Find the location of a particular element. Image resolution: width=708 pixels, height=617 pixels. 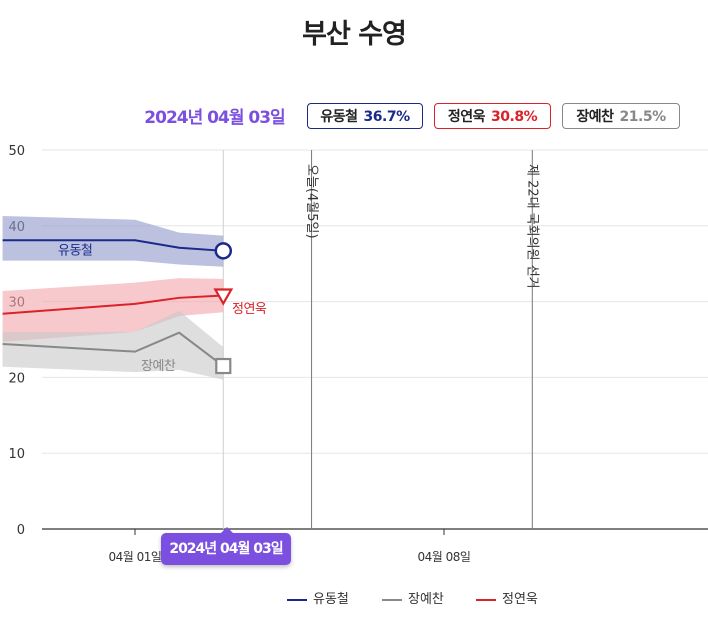

current-date-label: 2024년 04월 03일 is located at coordinates (214, 118).